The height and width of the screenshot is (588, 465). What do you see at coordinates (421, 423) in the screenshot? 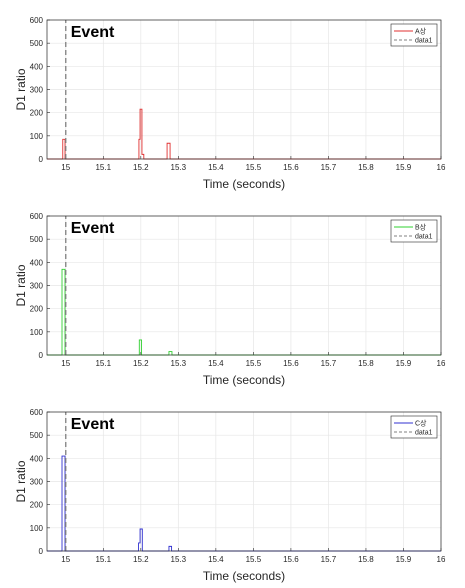
I see `legend-entry-label: C상` at bounding box center [421, 423].